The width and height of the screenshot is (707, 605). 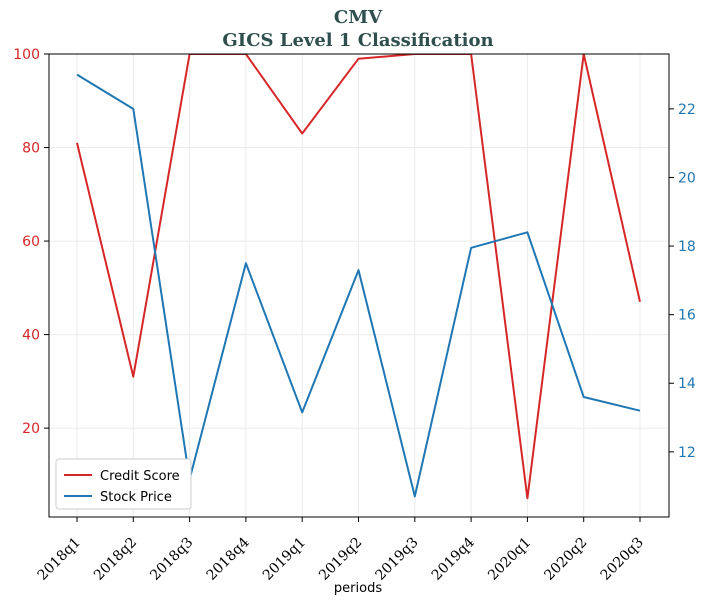 I want to click on chart-title-line2: GICS Level 1 Classification, so click(x=357, y=40).